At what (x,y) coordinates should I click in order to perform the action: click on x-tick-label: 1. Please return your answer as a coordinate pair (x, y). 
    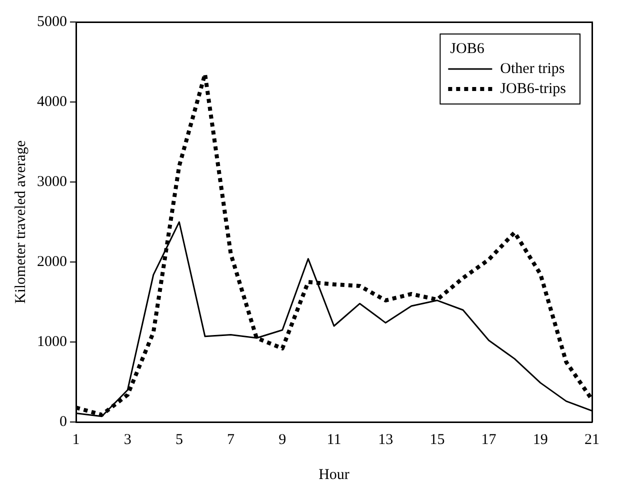
    Looking at the image, I should click on (76, 440).